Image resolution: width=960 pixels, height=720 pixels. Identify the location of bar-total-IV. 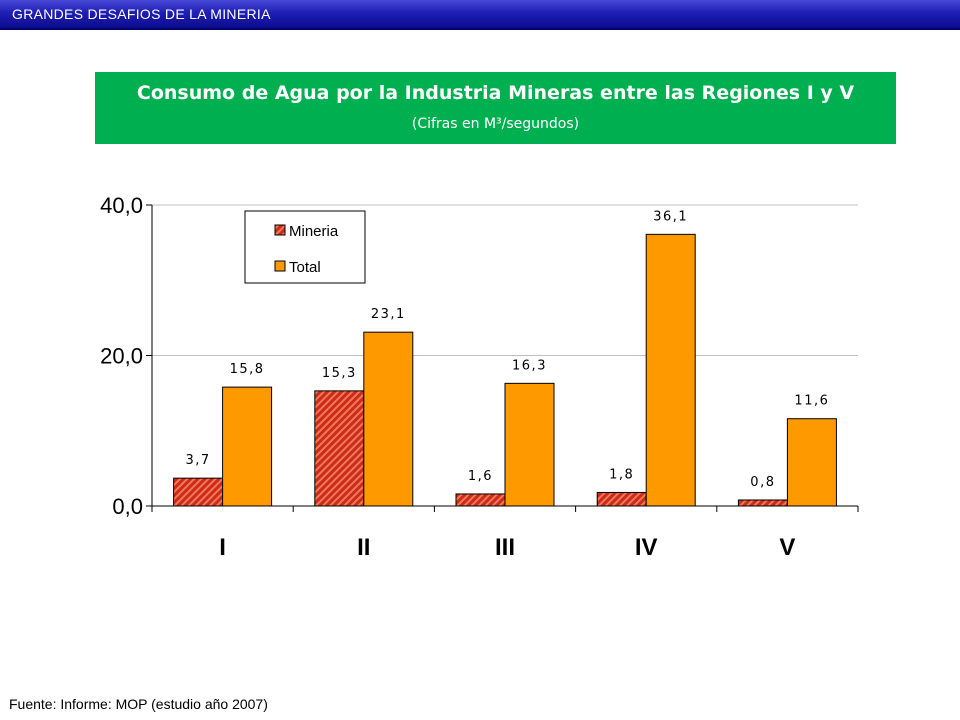
(670, 370).